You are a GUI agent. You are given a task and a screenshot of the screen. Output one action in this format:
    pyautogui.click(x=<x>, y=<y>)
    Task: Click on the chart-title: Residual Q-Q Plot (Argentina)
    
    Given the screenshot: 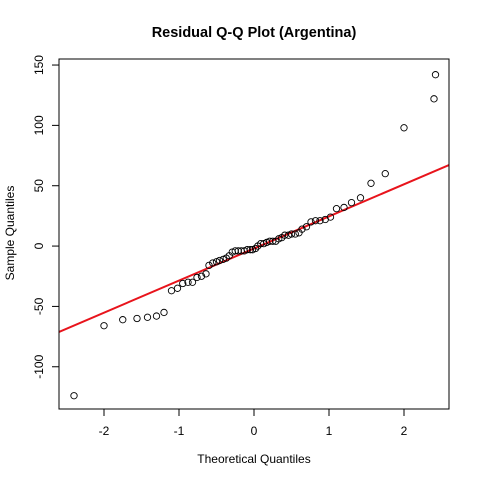 What is the action you would take?
    pyautogui.click(x=254, y=33)
    